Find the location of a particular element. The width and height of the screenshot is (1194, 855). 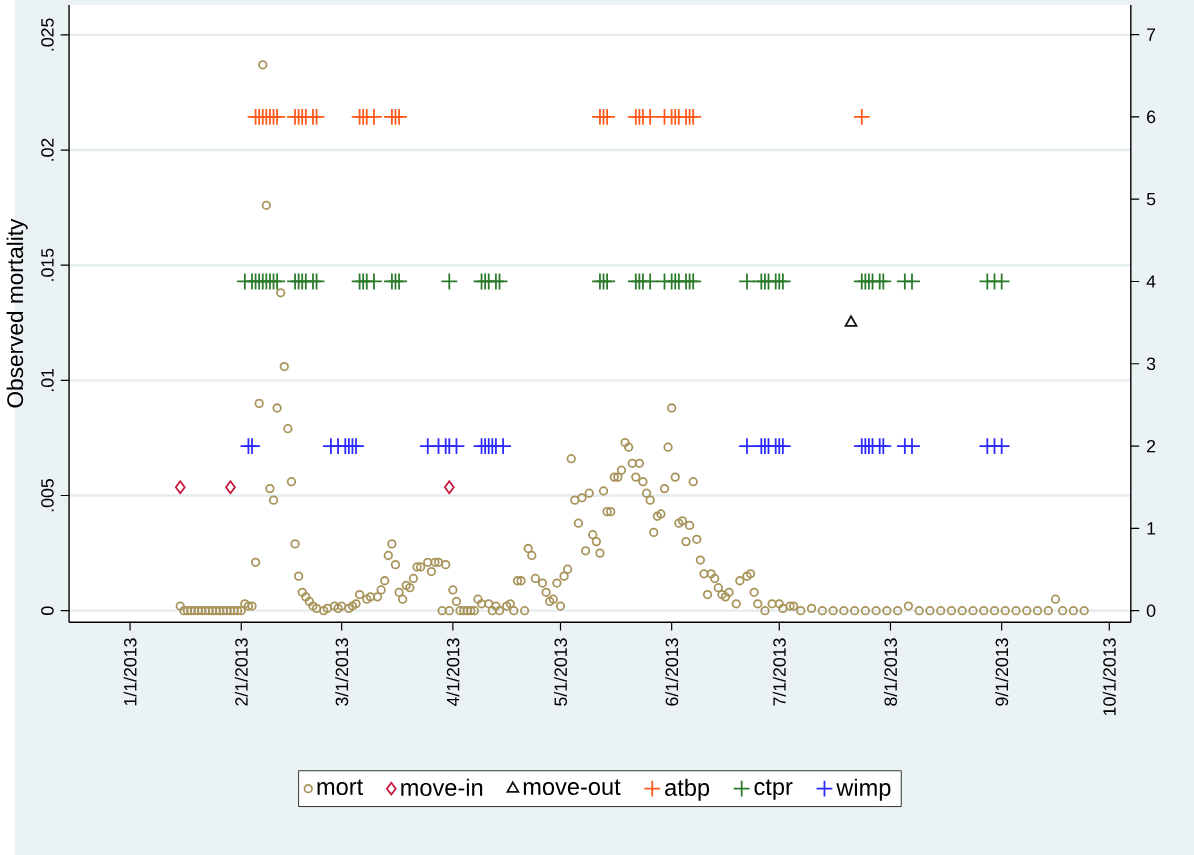

x-tick-label: 8/1/2013 is located at coordinates (890, 672).